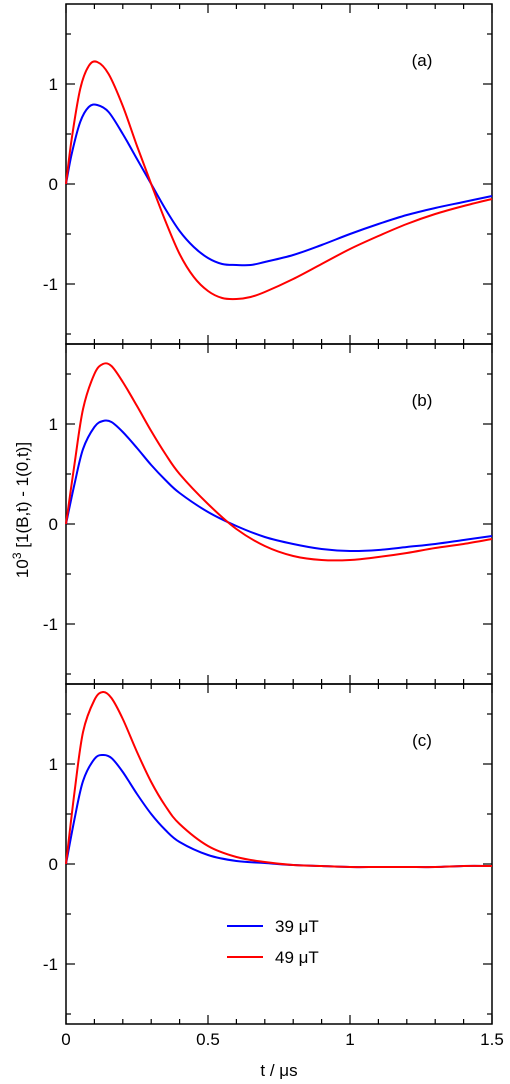 The image size is (510, 1084). I want to click on legend-label-49: 49 μT, so click(297, 957).